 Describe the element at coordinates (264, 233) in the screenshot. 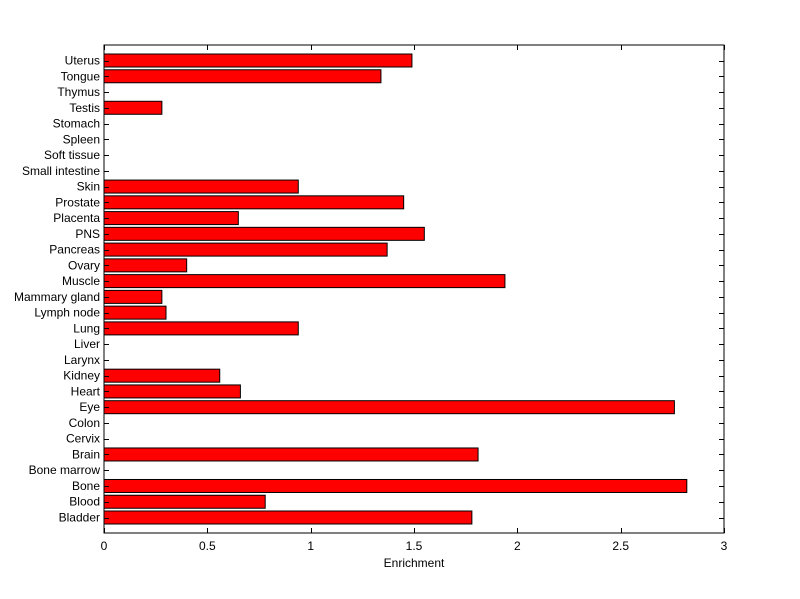

I see `bar-pns` at that location.